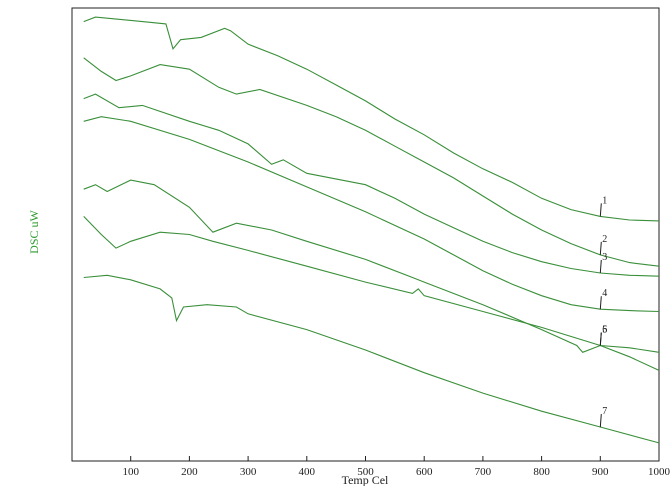  Describe the element at coordinates (483, 472) in the screenshot. I see `x-tick-label-700: 700` at that location.